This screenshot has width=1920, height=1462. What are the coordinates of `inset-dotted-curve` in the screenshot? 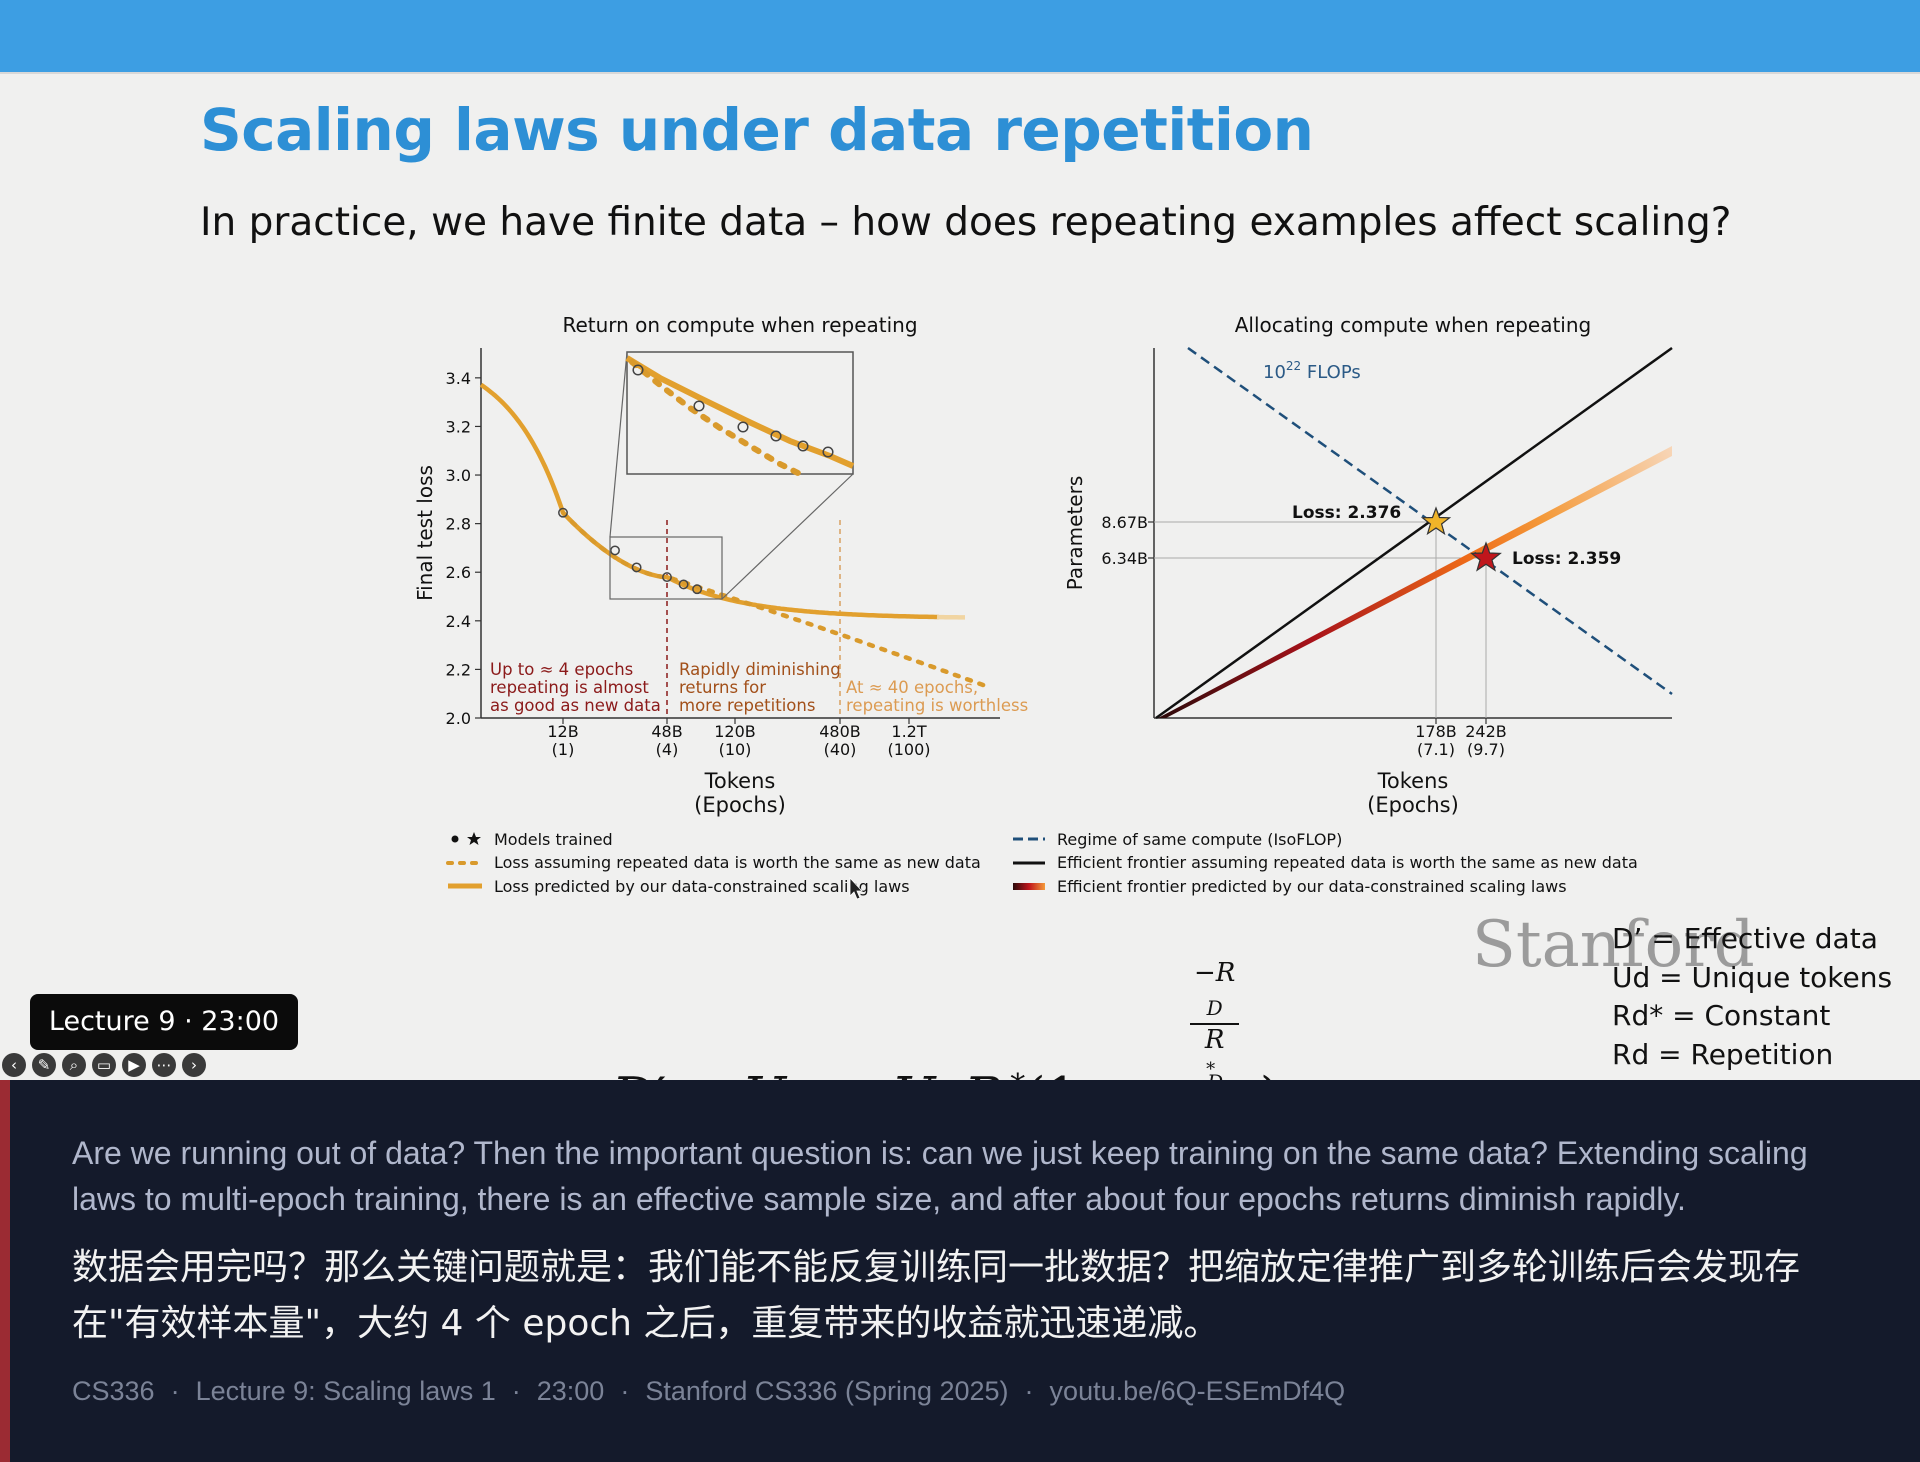 It's located at (716, 418).